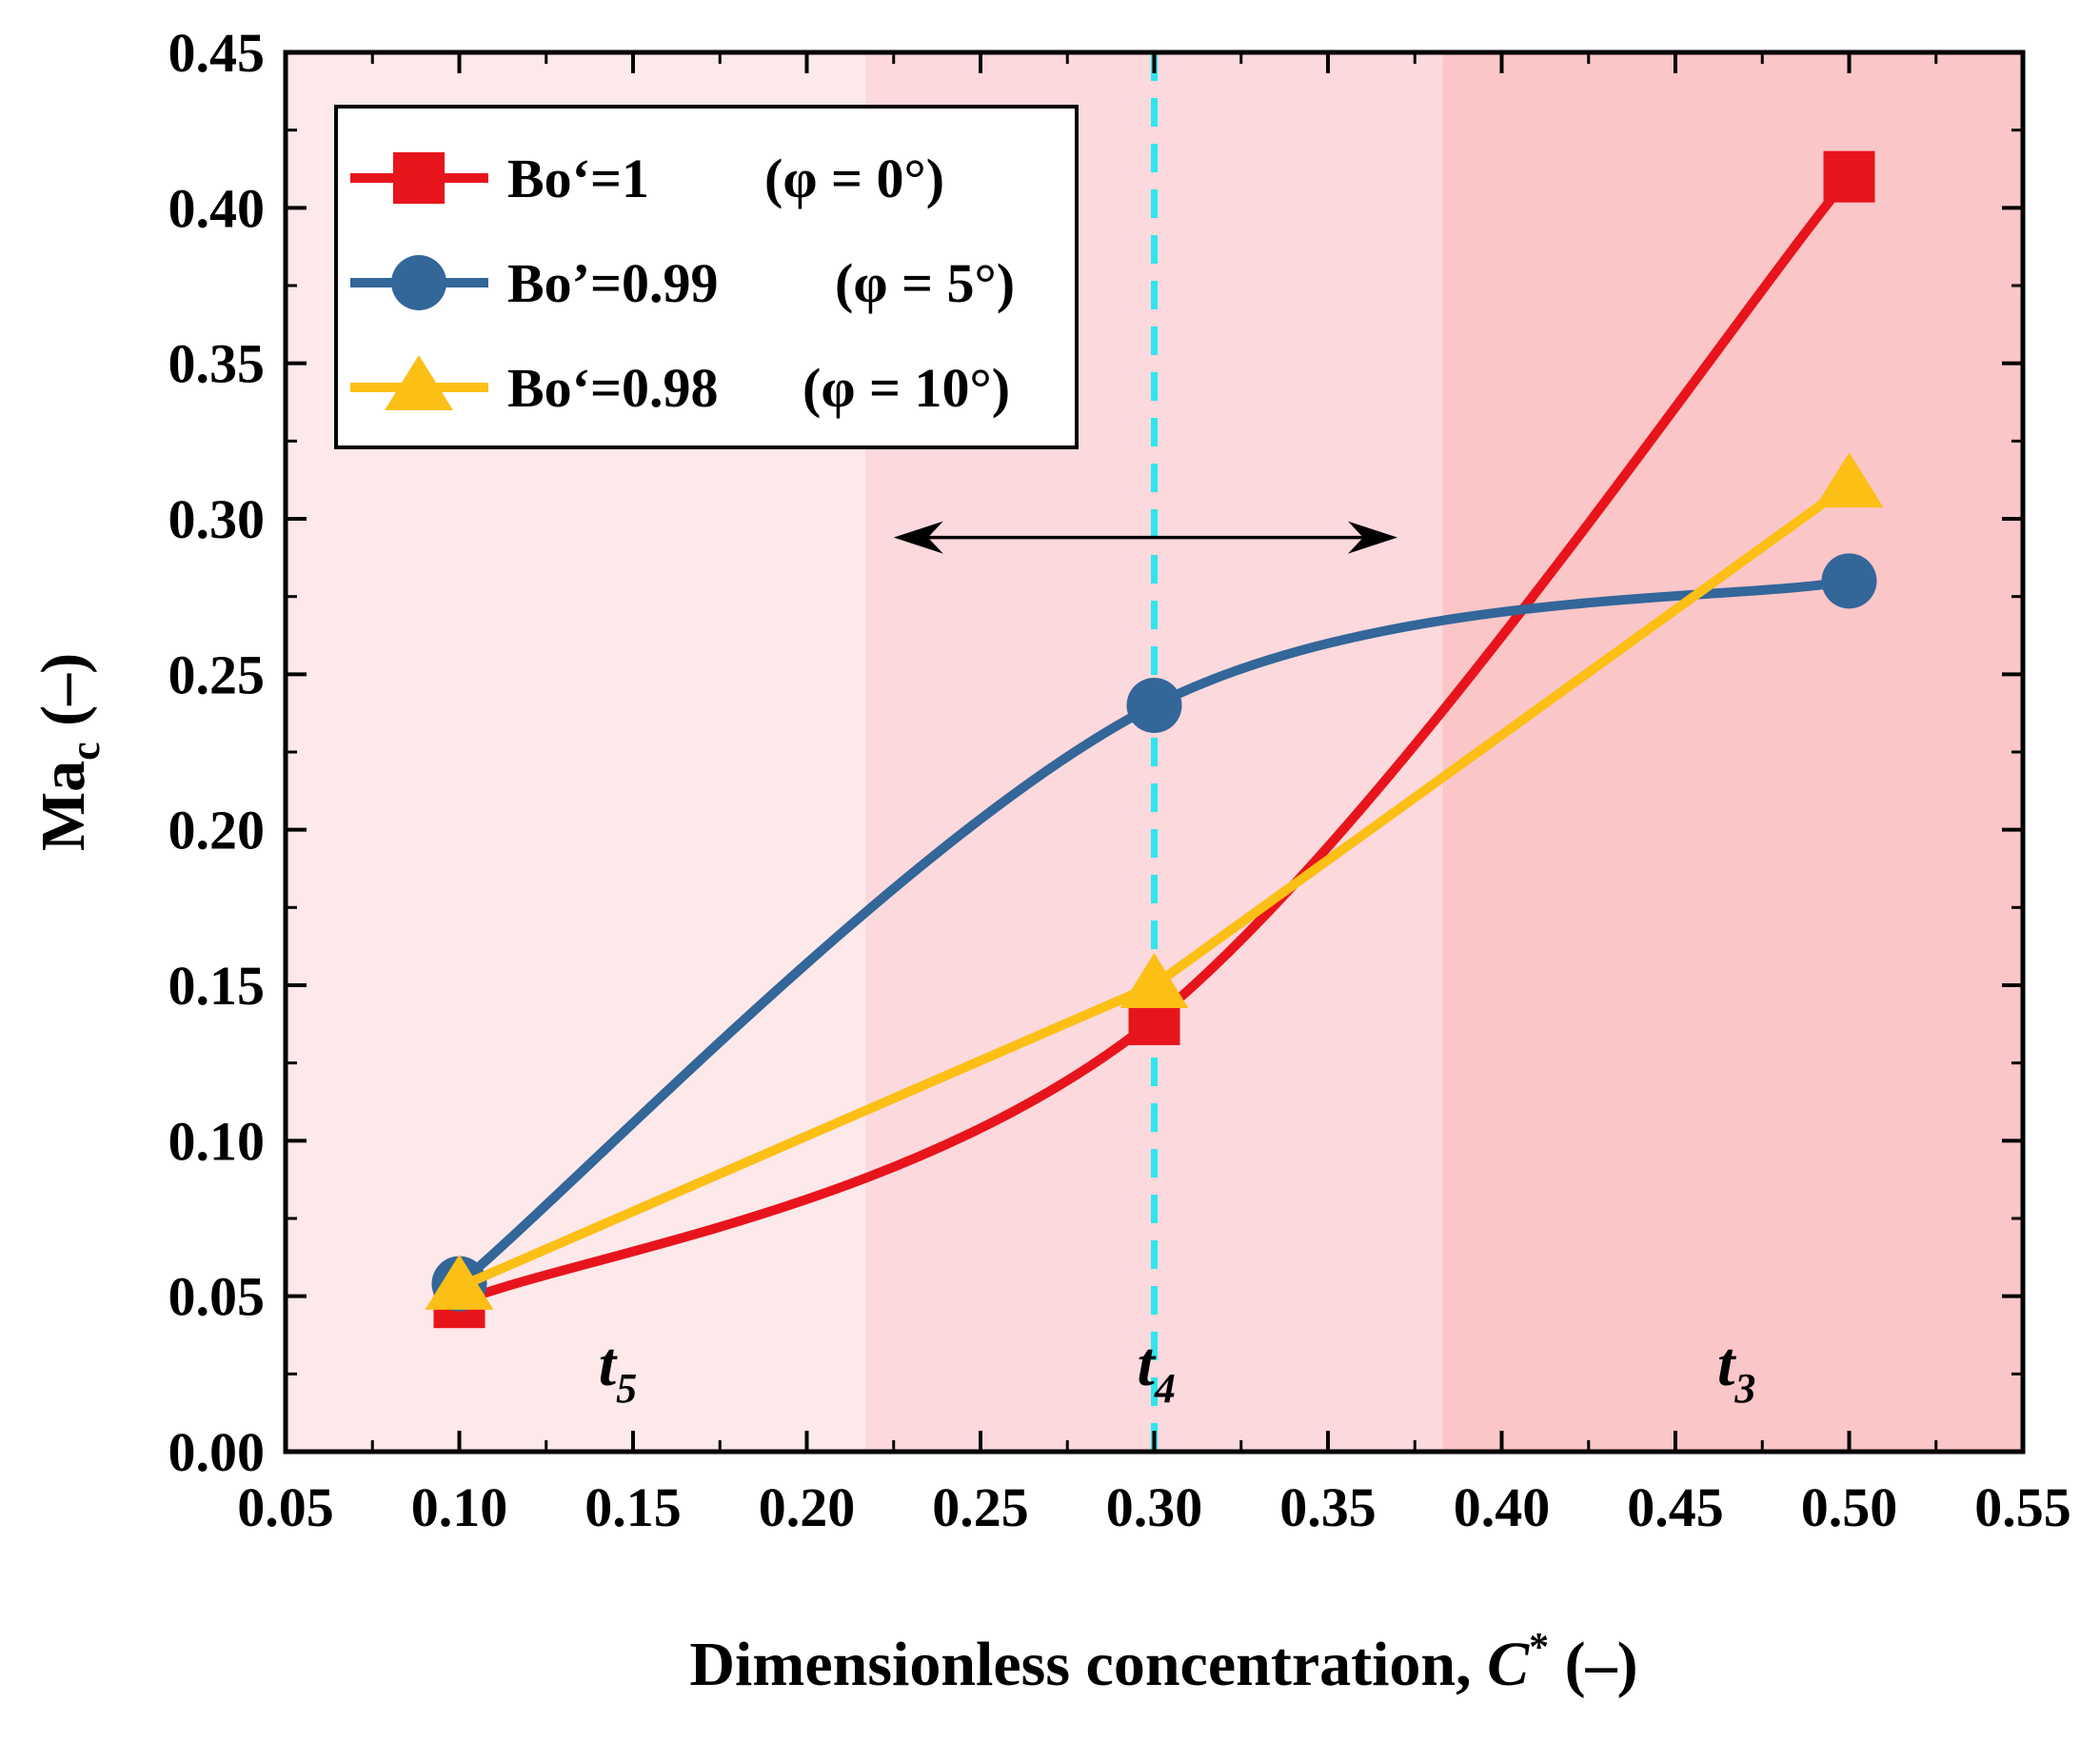 Image resolution: width=2100 pixels, height=1742 pixels. What do you see at coordinates (2023, 1507) in the screenshot?
I see `x-tick-label: 0.55` at bounding box center [2023, 1507].